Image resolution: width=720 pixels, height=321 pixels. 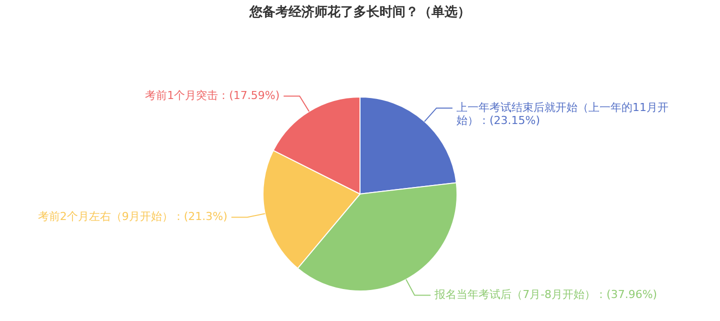 I want to click on slice-label: 考前1个月突击：(17.59%), so click(x=212, y=95).